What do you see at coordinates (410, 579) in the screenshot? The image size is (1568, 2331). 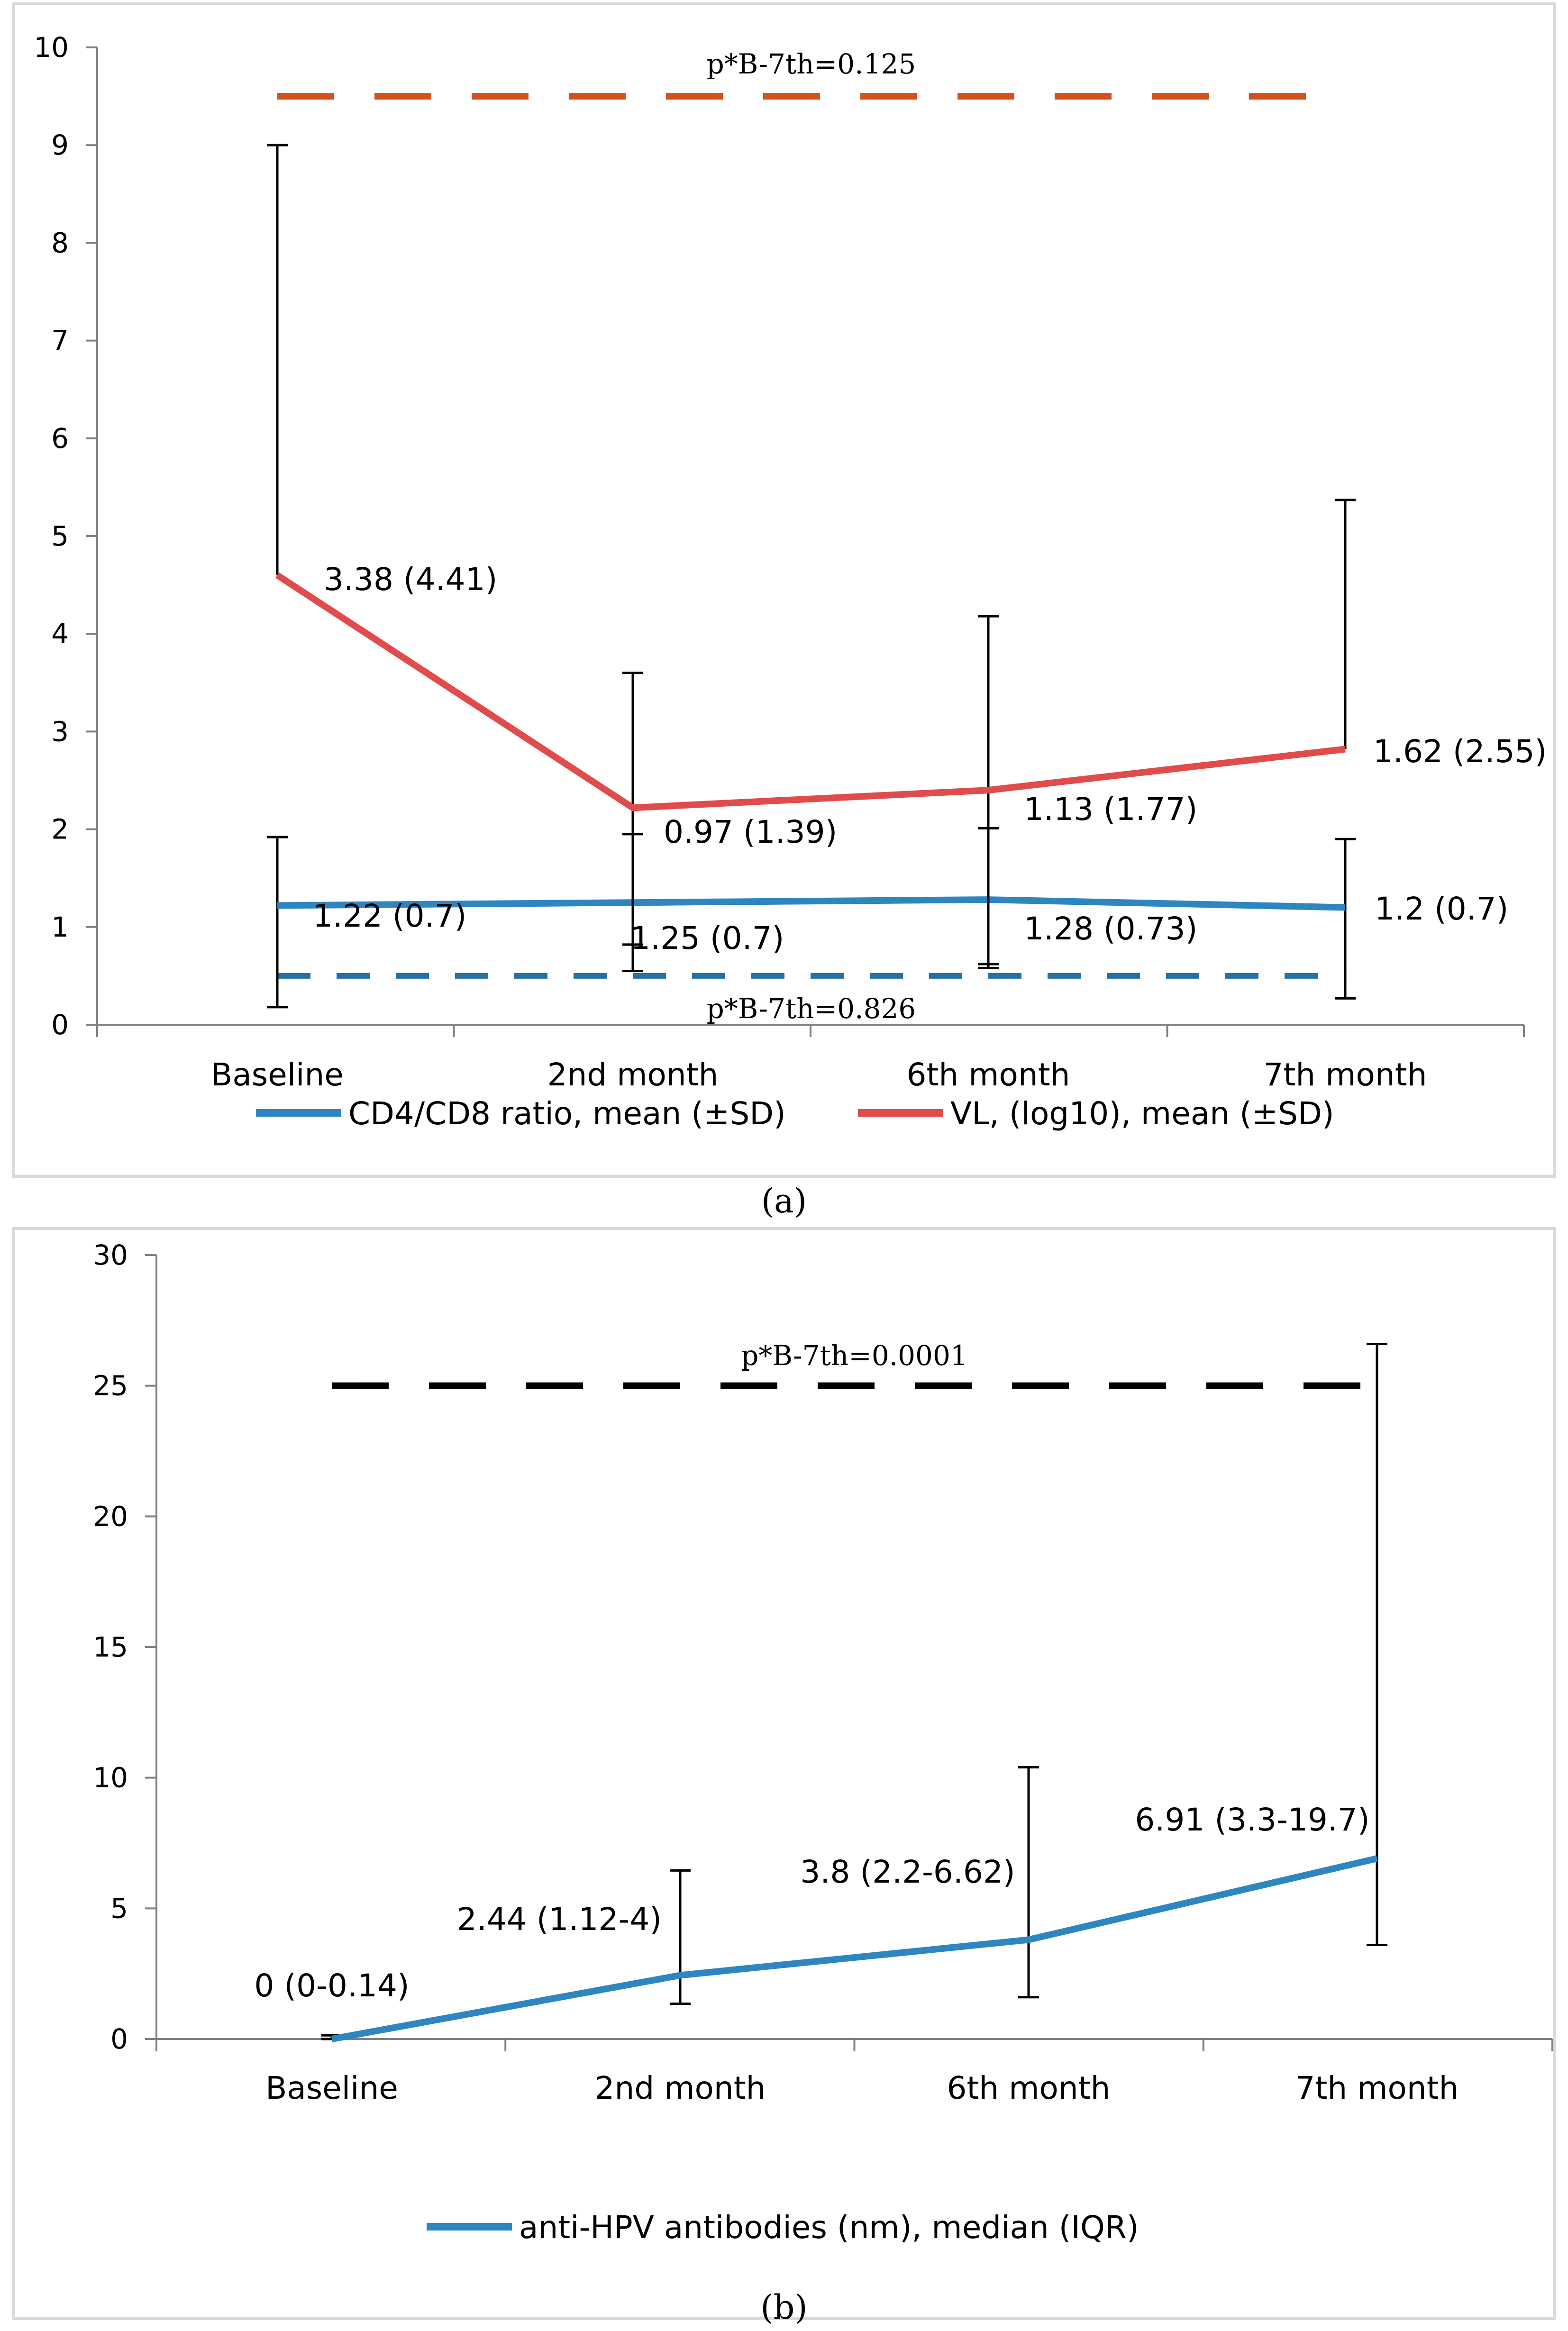 I see `data-label: 3.38 (4.41)` at bounding box center [410, 579].